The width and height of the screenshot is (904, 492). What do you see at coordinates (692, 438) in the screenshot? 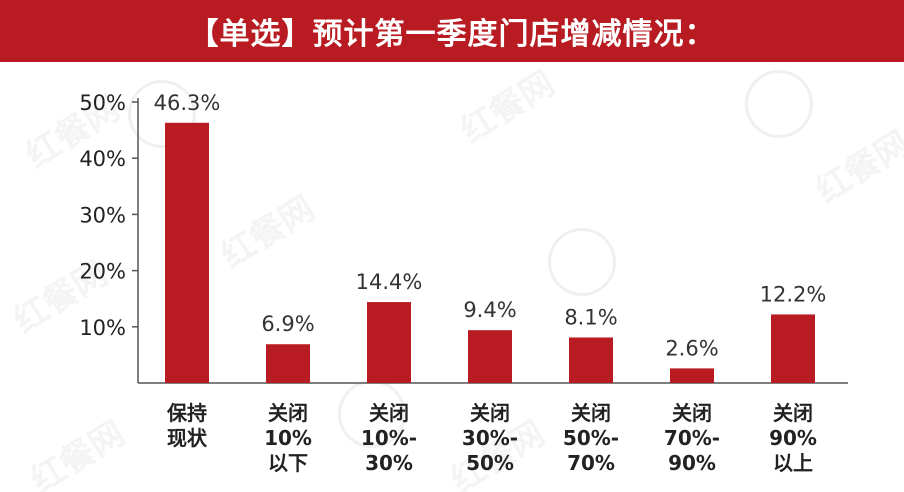
I see `category-label: 70%-` at bounding box center [692, 438].